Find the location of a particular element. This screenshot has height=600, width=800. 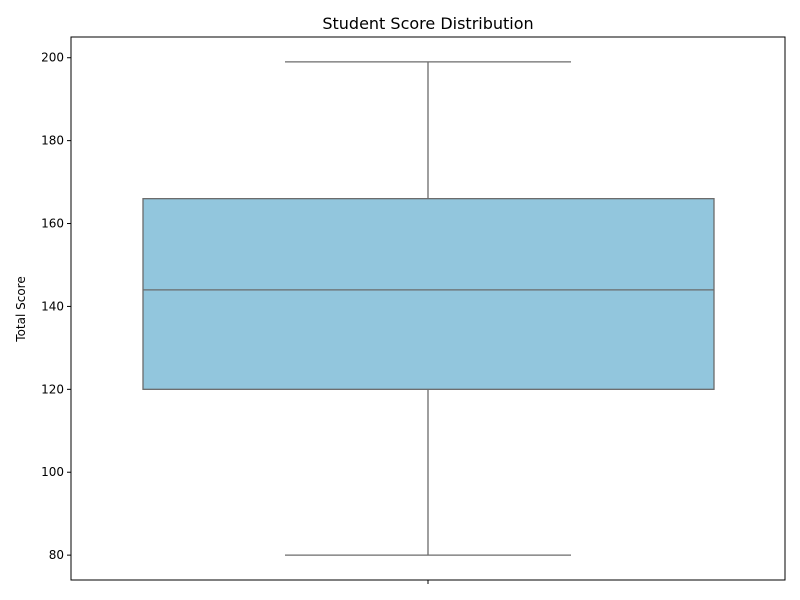

y-axis-ticks: 80 100 120 140 160 180 200 is located at coordinates (56, 306).